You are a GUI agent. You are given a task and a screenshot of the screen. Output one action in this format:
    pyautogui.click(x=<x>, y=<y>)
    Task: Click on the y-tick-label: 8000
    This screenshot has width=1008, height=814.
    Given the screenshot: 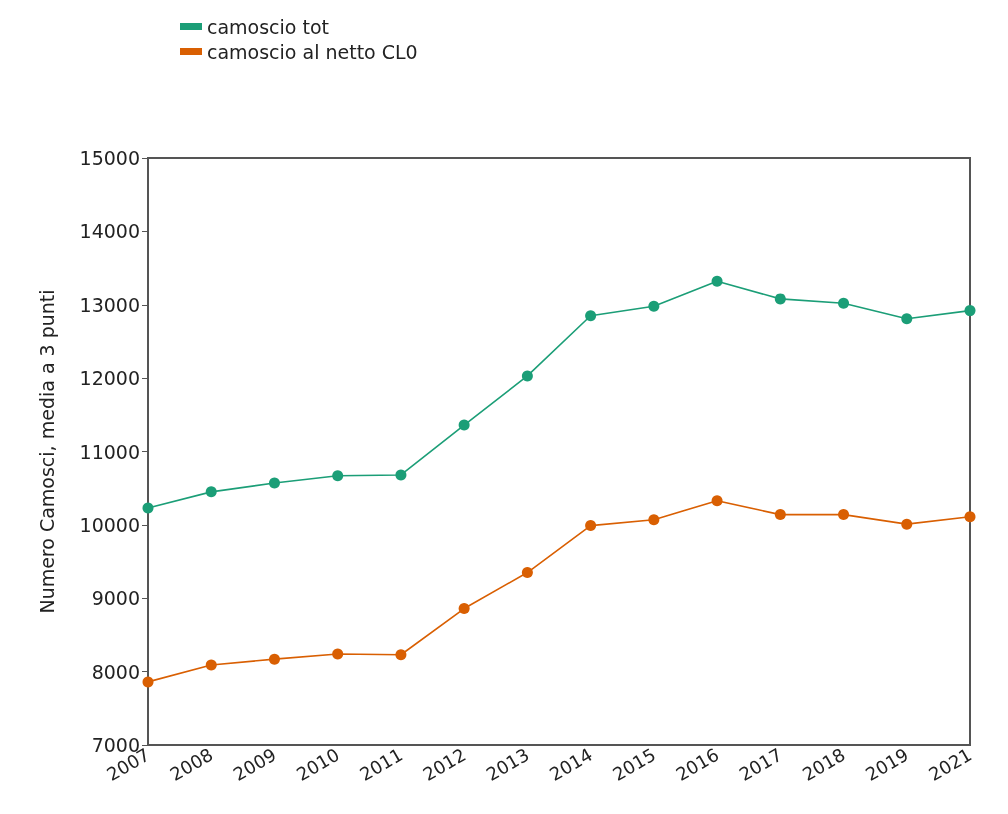 What is the action you would take?
    pyautogui.click(x=115, y=671)
    